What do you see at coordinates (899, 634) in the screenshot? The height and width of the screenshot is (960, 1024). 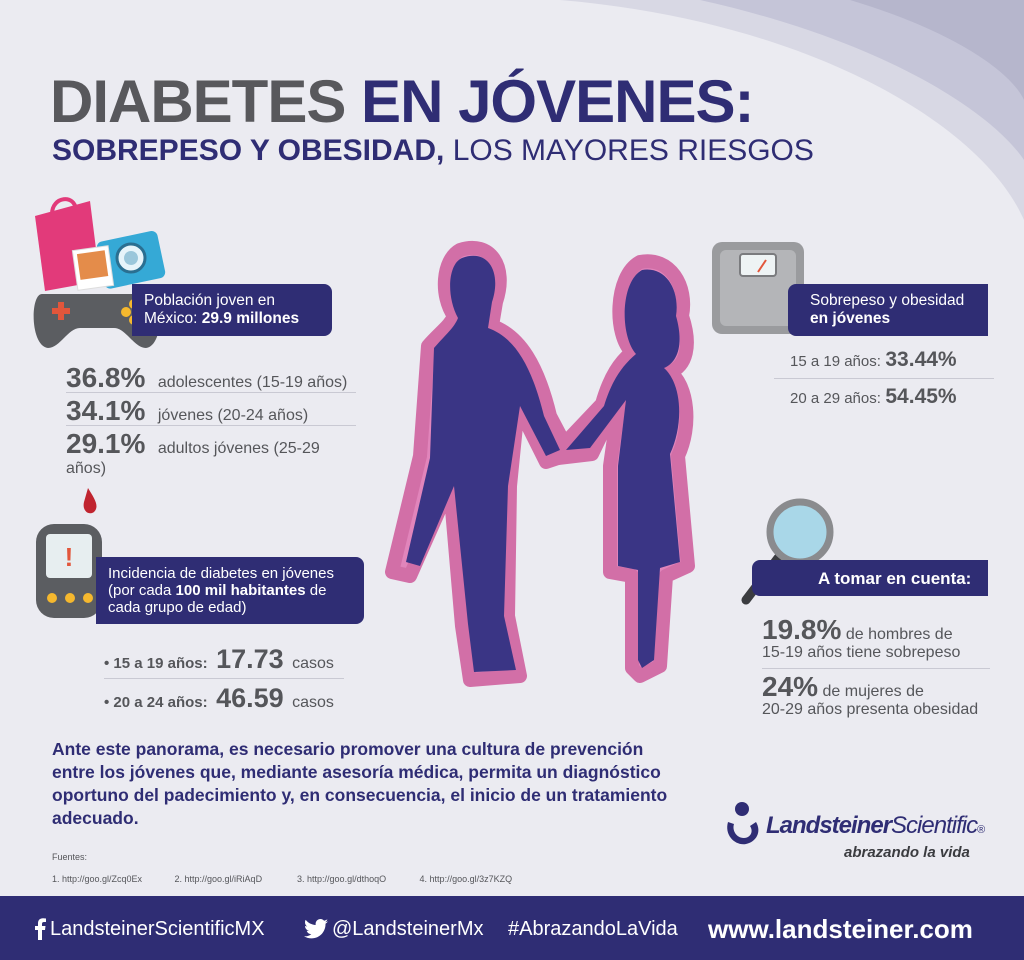 I see `consider-text: de hombres de` at bounding box center [899, 634].